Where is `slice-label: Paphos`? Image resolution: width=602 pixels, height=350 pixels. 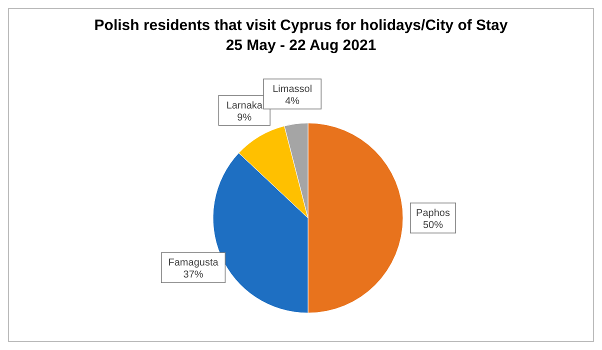
slice-label: Paphos is located at coordinates (433, 213).